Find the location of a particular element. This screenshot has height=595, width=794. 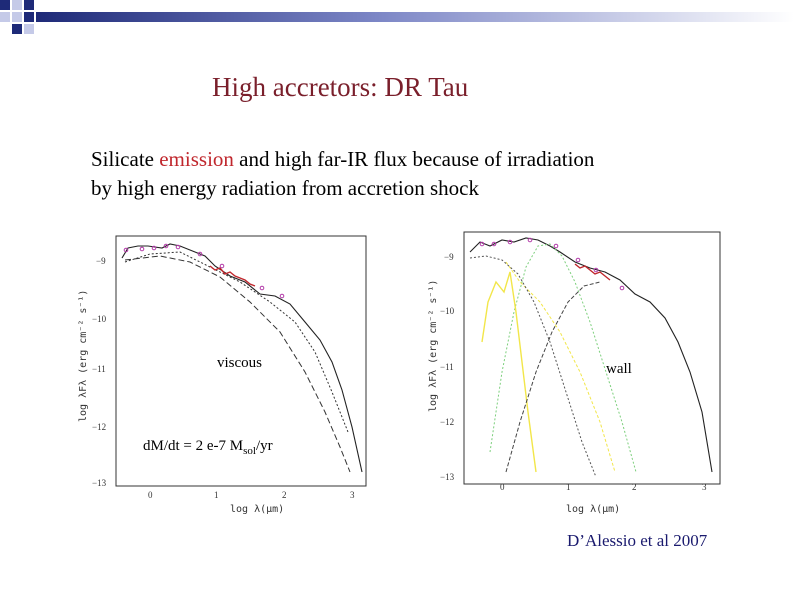

label-wall: wall is located at coordinates (619, 369).